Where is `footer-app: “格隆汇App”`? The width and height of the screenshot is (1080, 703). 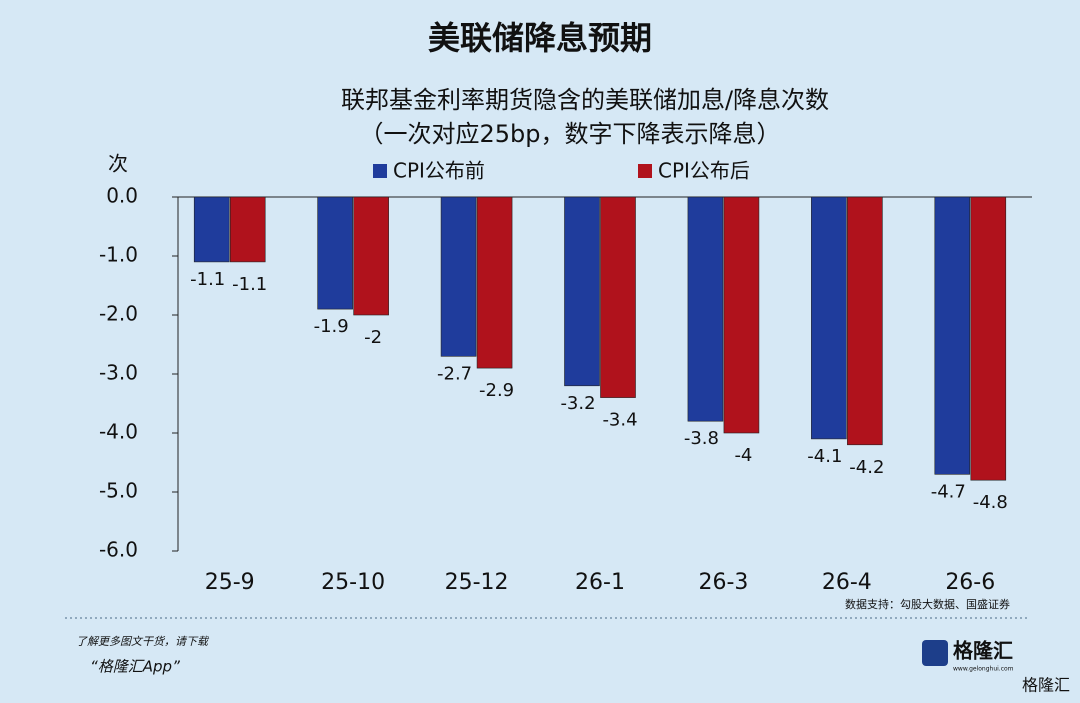 footer-app: “格隆汇App” is located at coordinates (135, 667).